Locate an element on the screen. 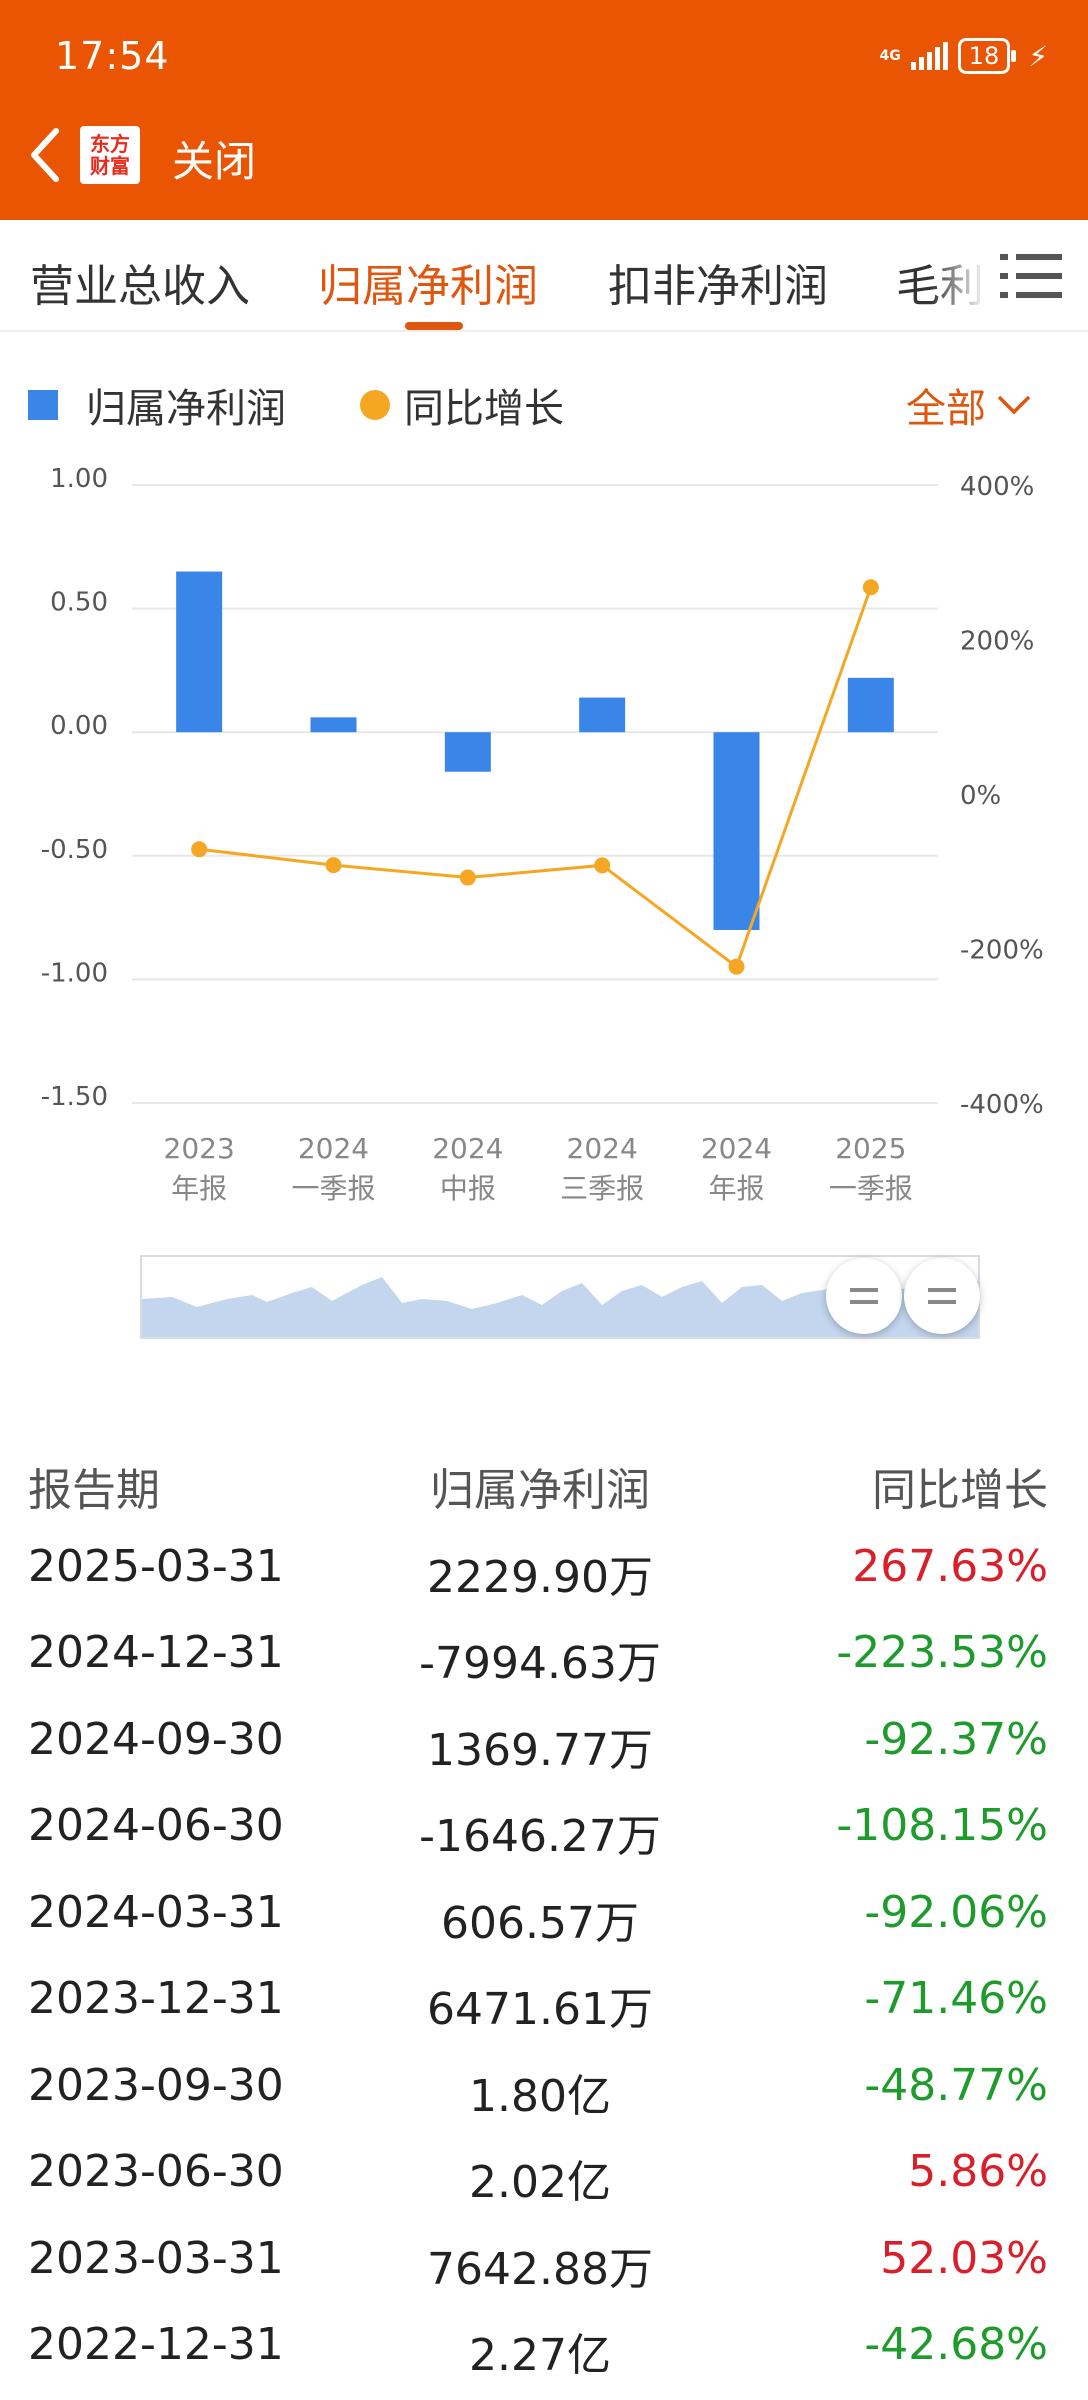 Image resolution: width=1088 pixels, height=2400 pixels. range-dropdown-label: 全部 is located at coordinates (946, 409).